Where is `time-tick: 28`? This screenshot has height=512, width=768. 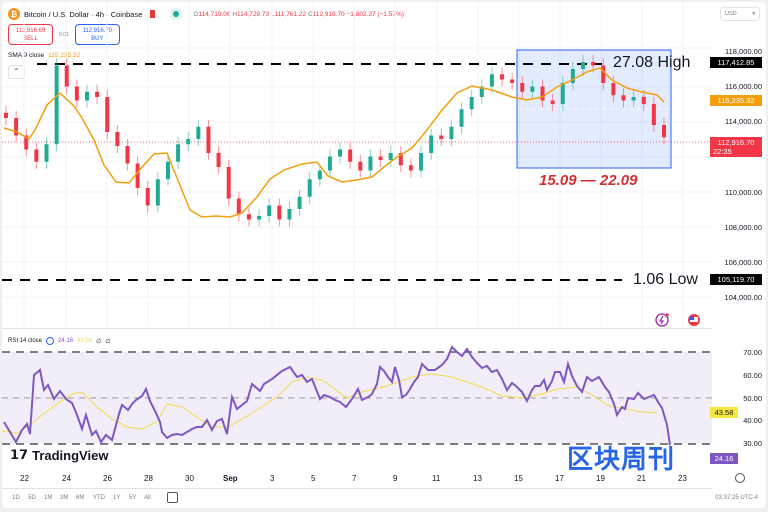 time-tick: 28 is located at coordinates (148, 478).